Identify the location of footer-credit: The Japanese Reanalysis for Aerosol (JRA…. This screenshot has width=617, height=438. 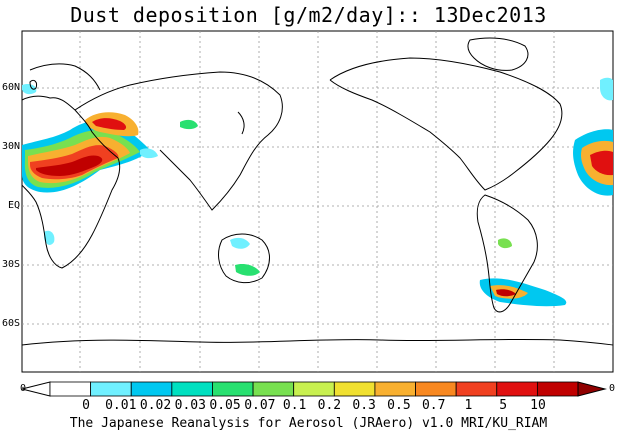
(308, 423).